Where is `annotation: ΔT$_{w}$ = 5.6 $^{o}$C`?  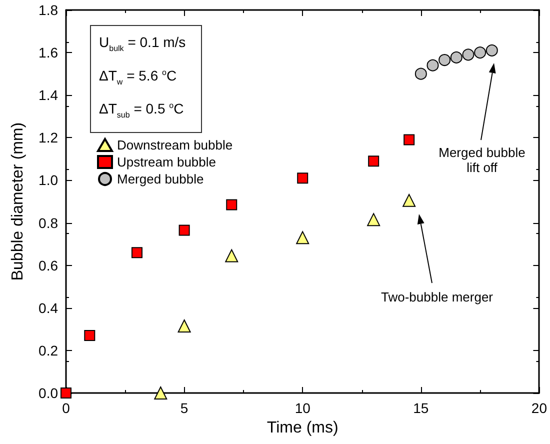 annotation: ΔT$_{w}$ = 5.6 $^{o}$C is located at coordinates (138, 77).